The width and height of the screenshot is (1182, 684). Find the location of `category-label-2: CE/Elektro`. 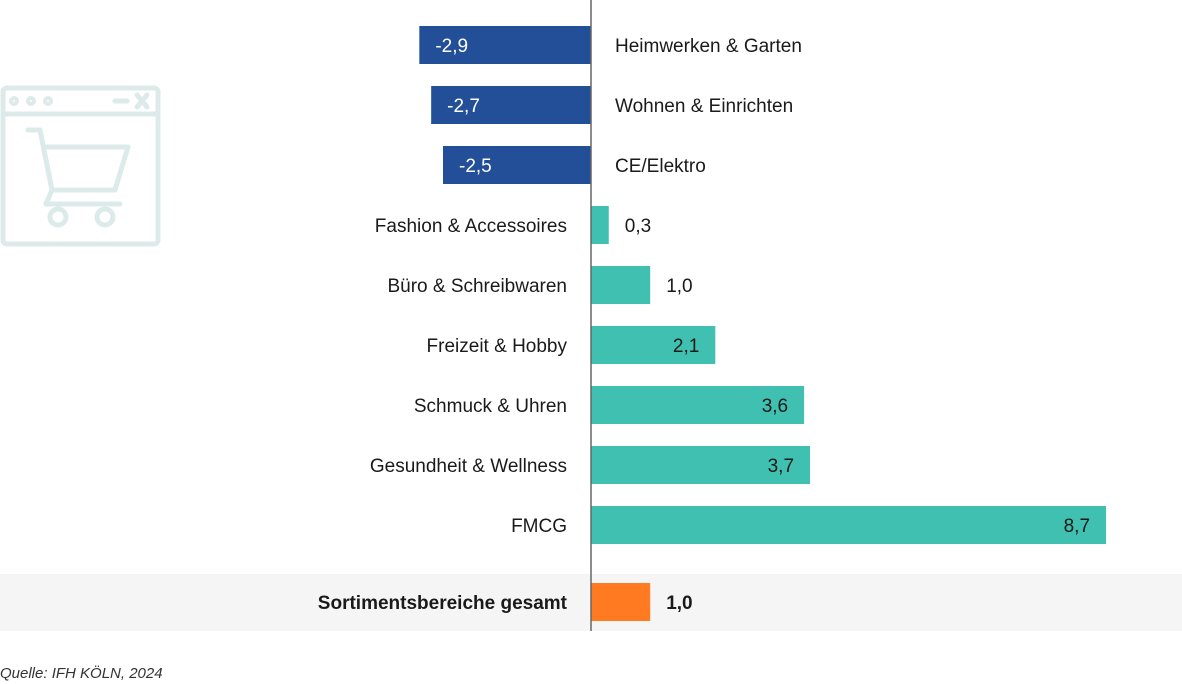

category-label-2: CE/Elektro is located at coordinates (660, 166).